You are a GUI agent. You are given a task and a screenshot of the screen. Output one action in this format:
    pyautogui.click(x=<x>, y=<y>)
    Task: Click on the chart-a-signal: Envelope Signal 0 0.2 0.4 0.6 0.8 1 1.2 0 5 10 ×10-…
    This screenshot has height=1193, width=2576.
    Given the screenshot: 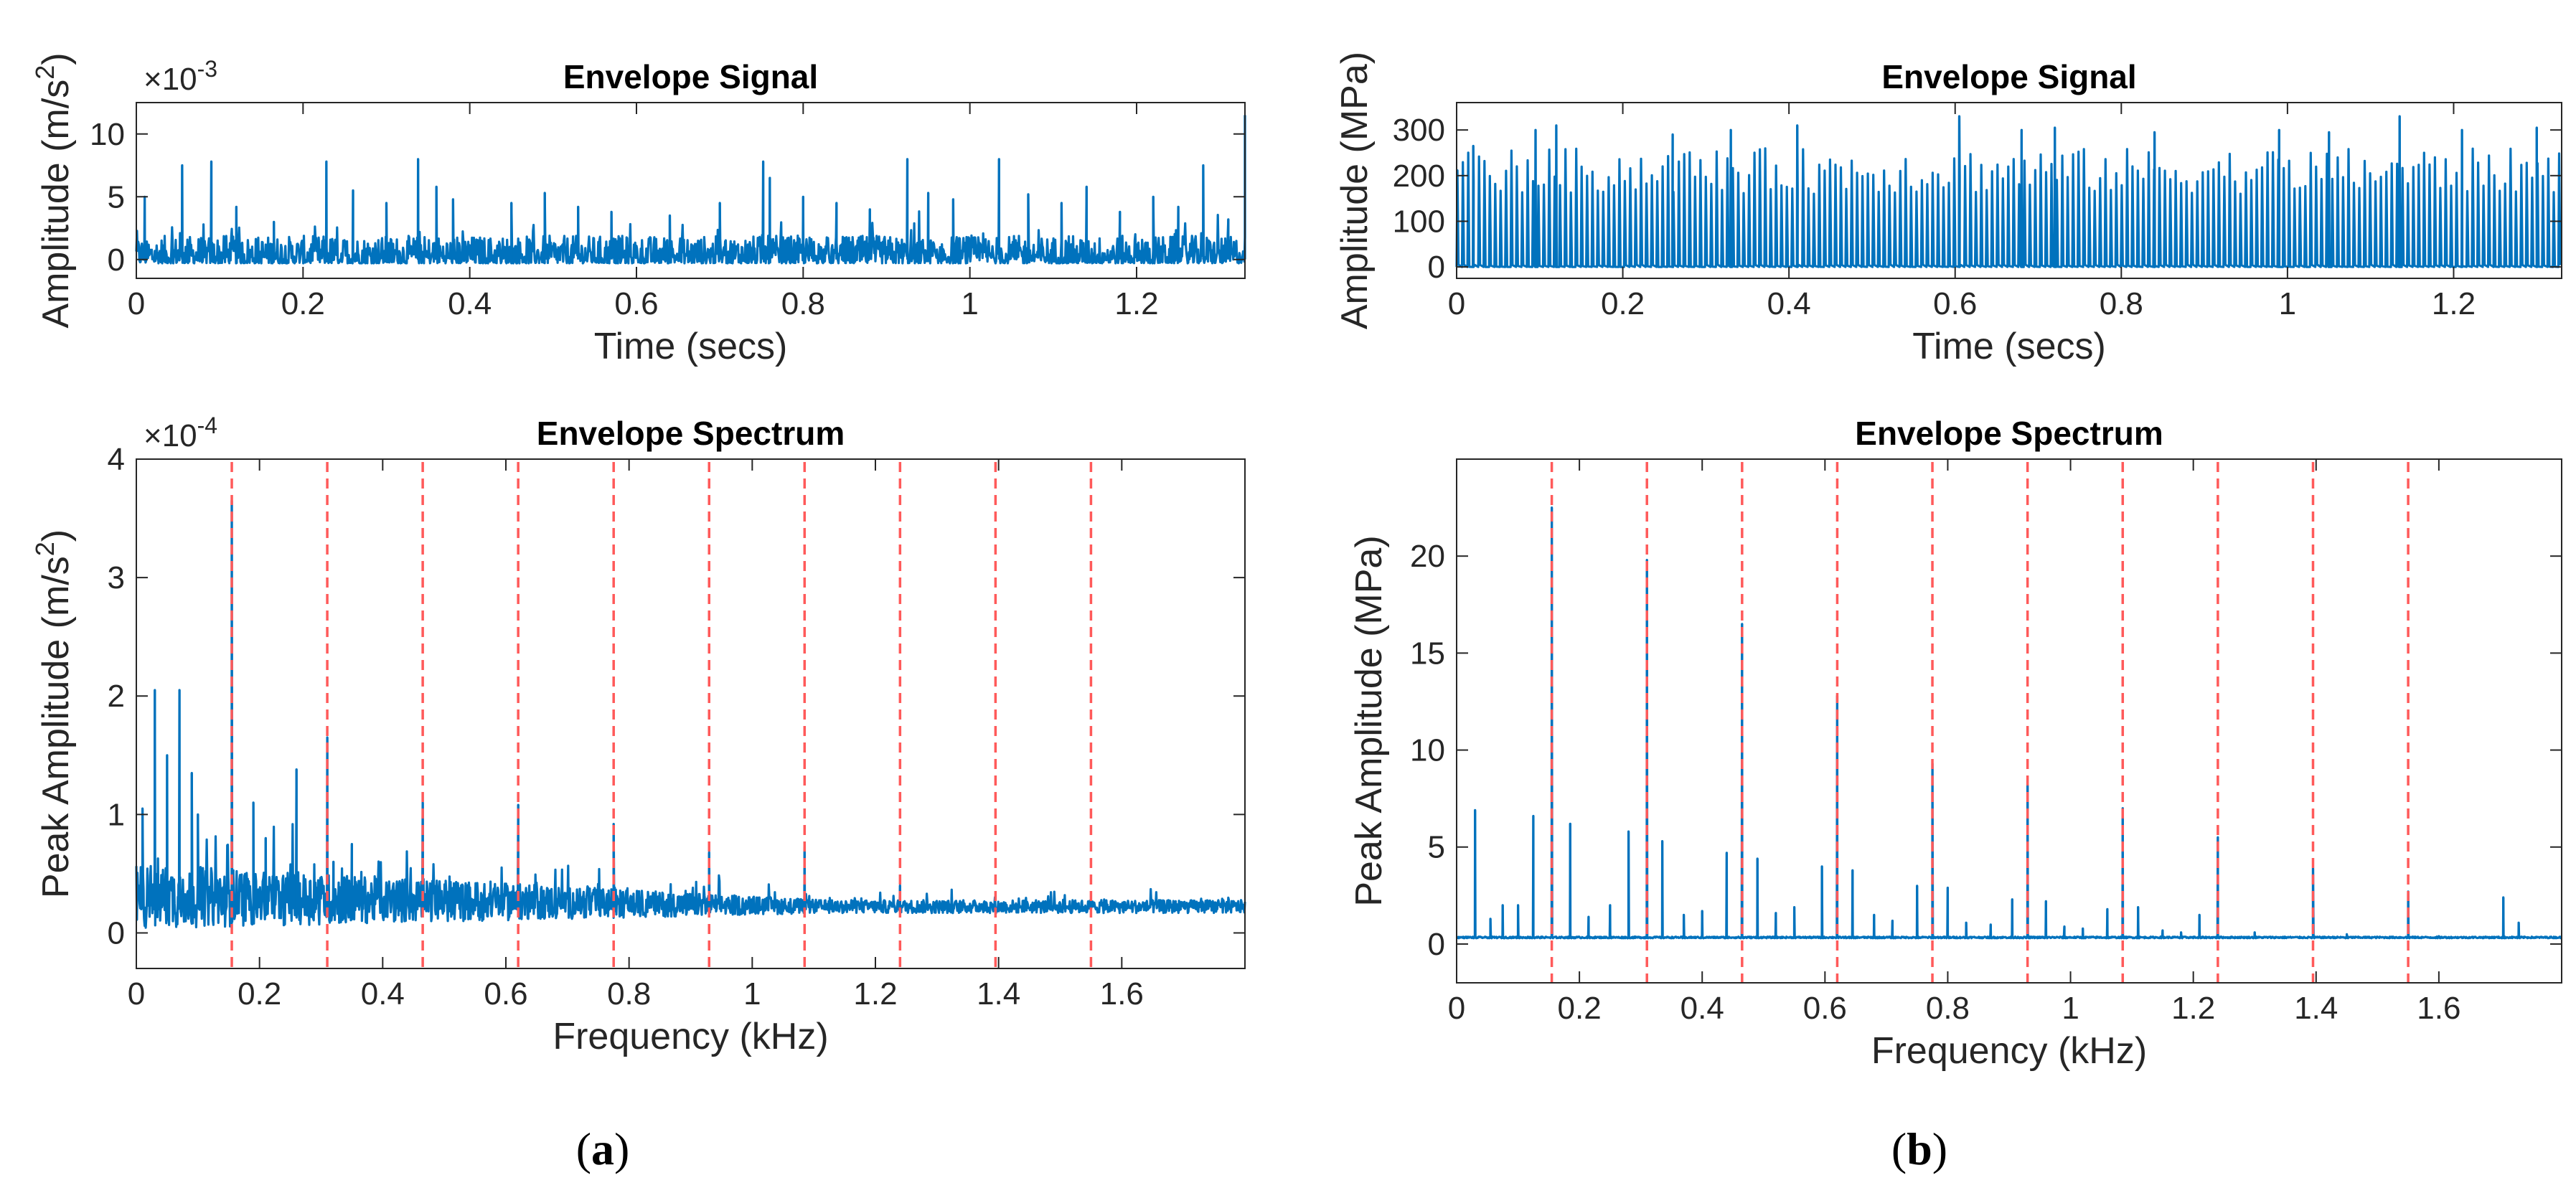 What is the action you would take?
    pyautogui.click(x=638, y=209)
    